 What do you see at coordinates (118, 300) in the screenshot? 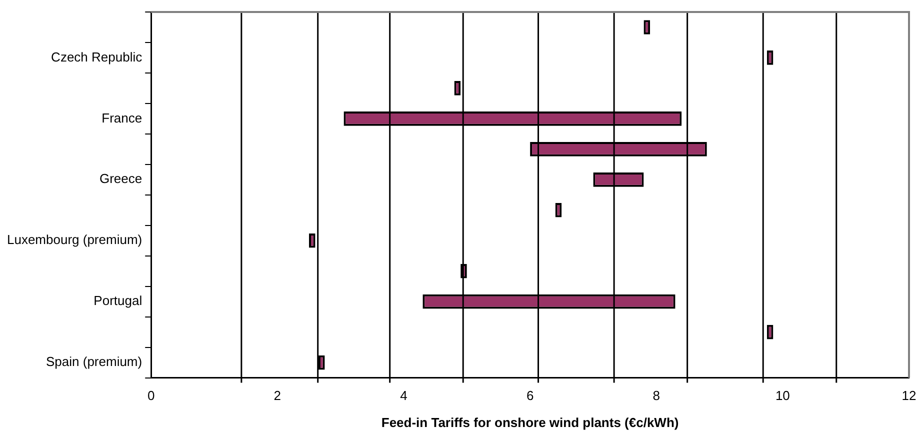
I see `y-tick-label: Portugal` at bounding box center [118, 300].